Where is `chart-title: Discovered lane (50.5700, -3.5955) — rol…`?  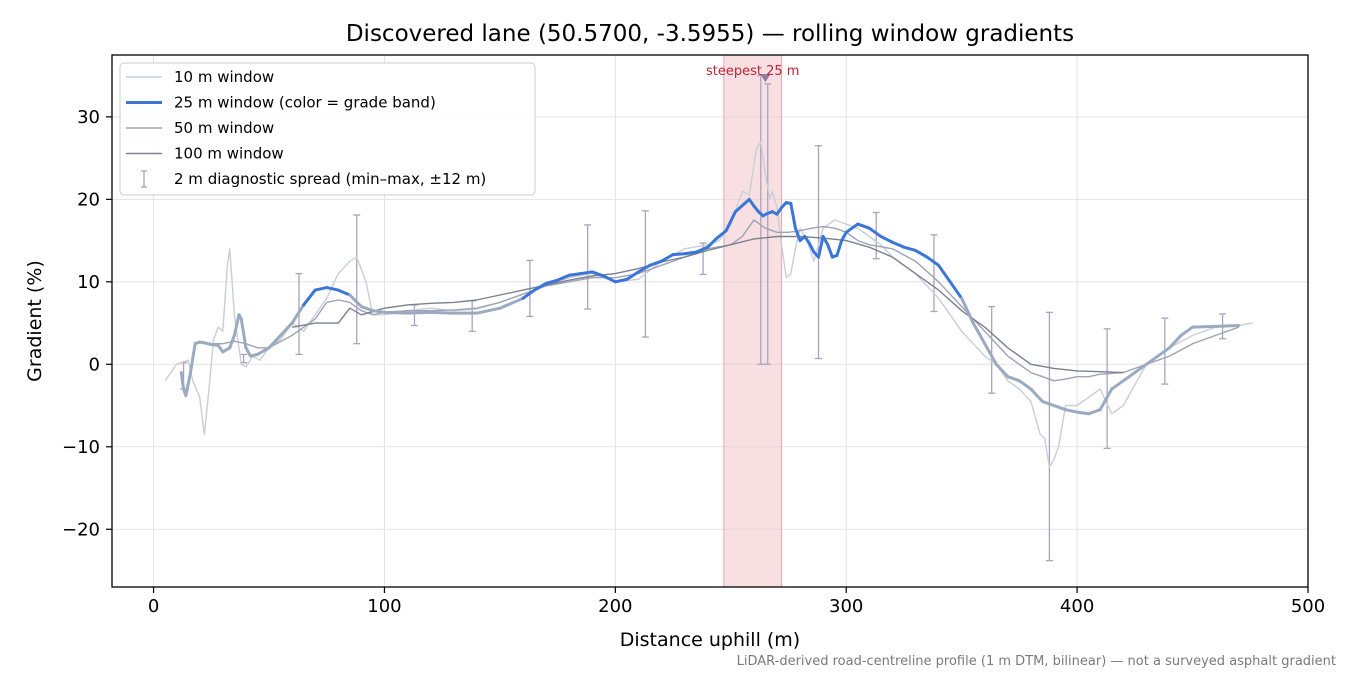
chart-title: Discovered lane (50.5700, -3.5955) — rol… is located at coordinates (710, 34).